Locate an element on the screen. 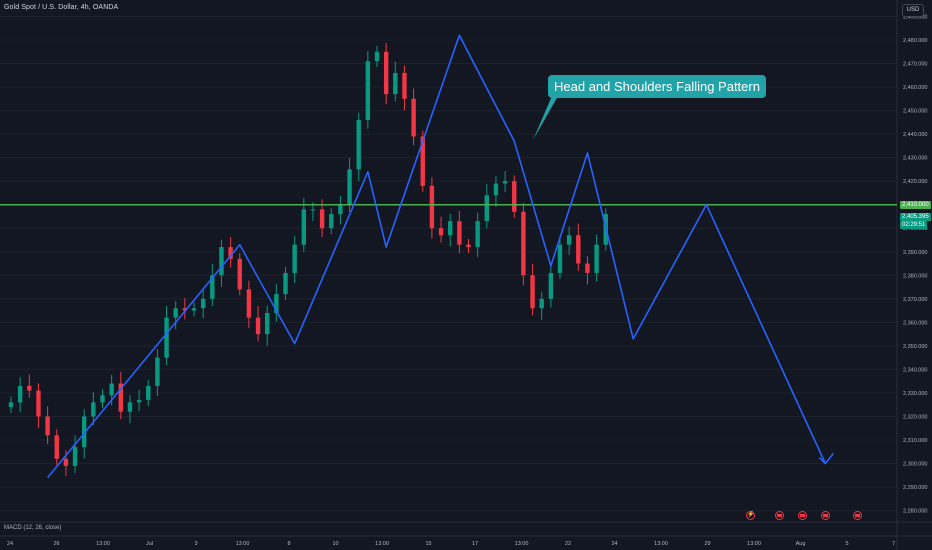 The width and height of the screenshot is (932, 550). y-tick-label: 2,380.000 is located at coordinates (915, 276).